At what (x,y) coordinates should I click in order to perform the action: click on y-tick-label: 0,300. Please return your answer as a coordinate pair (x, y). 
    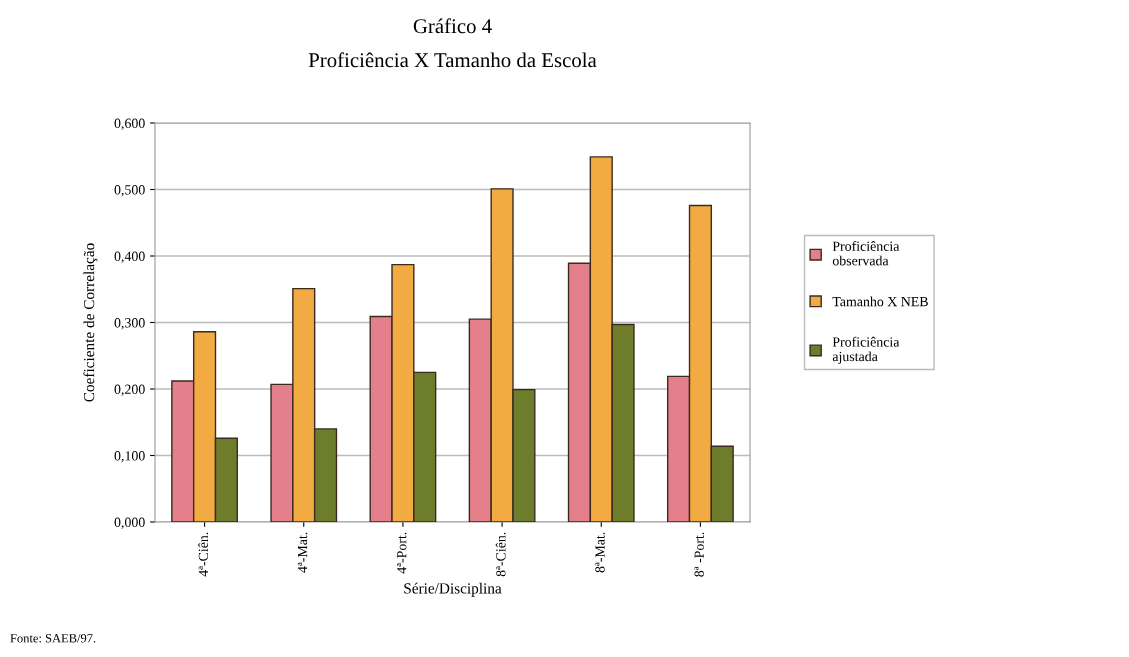
    Looking at the image, I should click on (129, 324).